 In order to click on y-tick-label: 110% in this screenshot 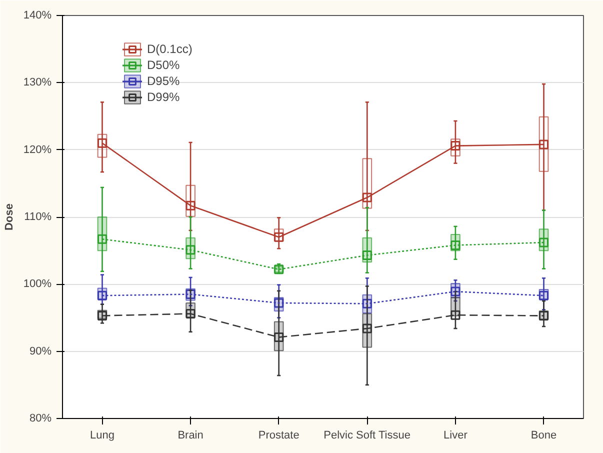, I will do `click(38, 217)`.